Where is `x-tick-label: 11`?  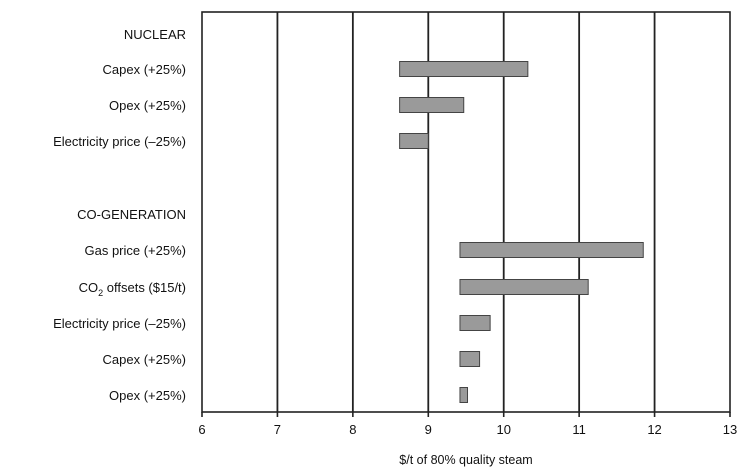 x-tick-label: 11 is located at coordinates (579, 429).